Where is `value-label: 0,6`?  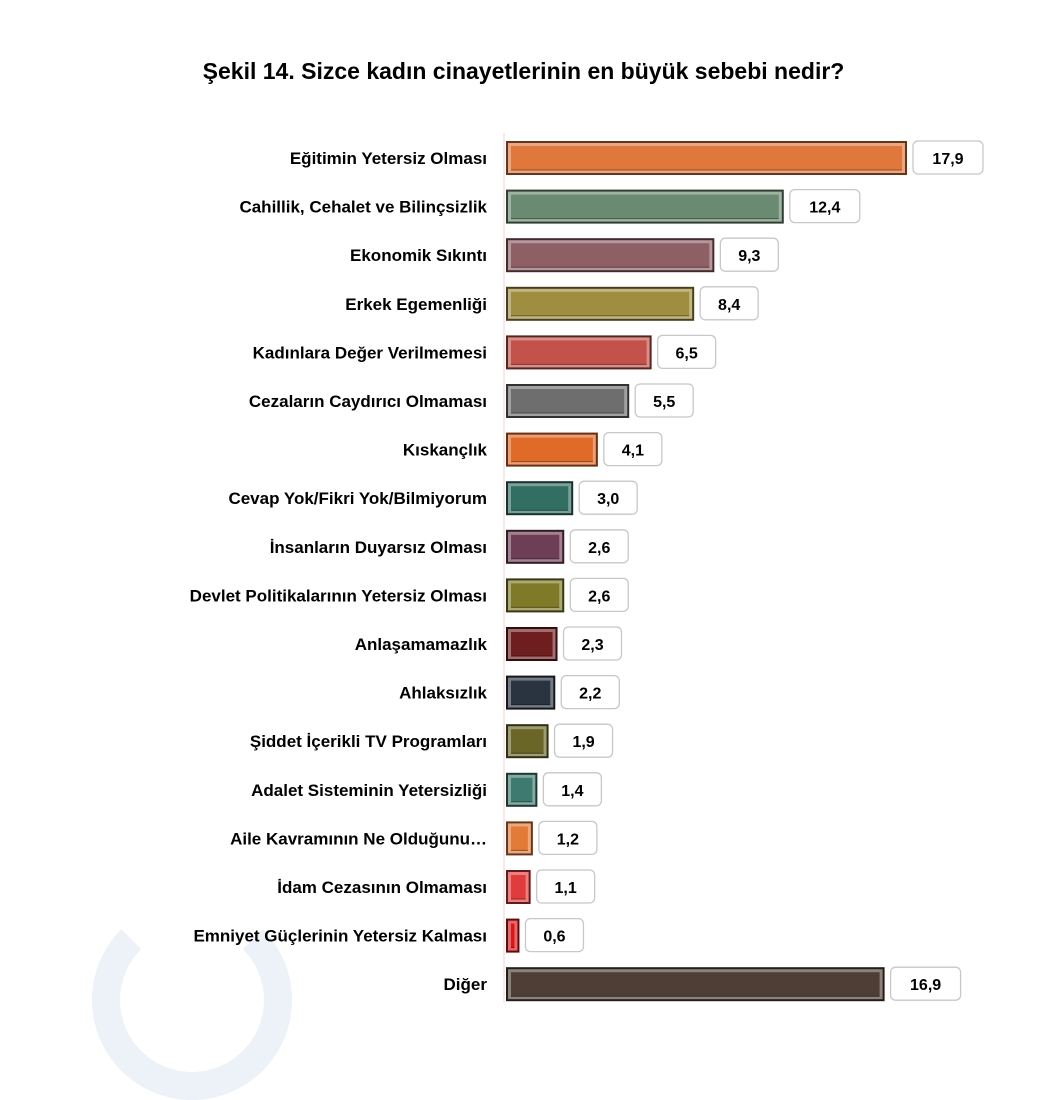 value-label: 0,6 is located at coordinates (554, 937).